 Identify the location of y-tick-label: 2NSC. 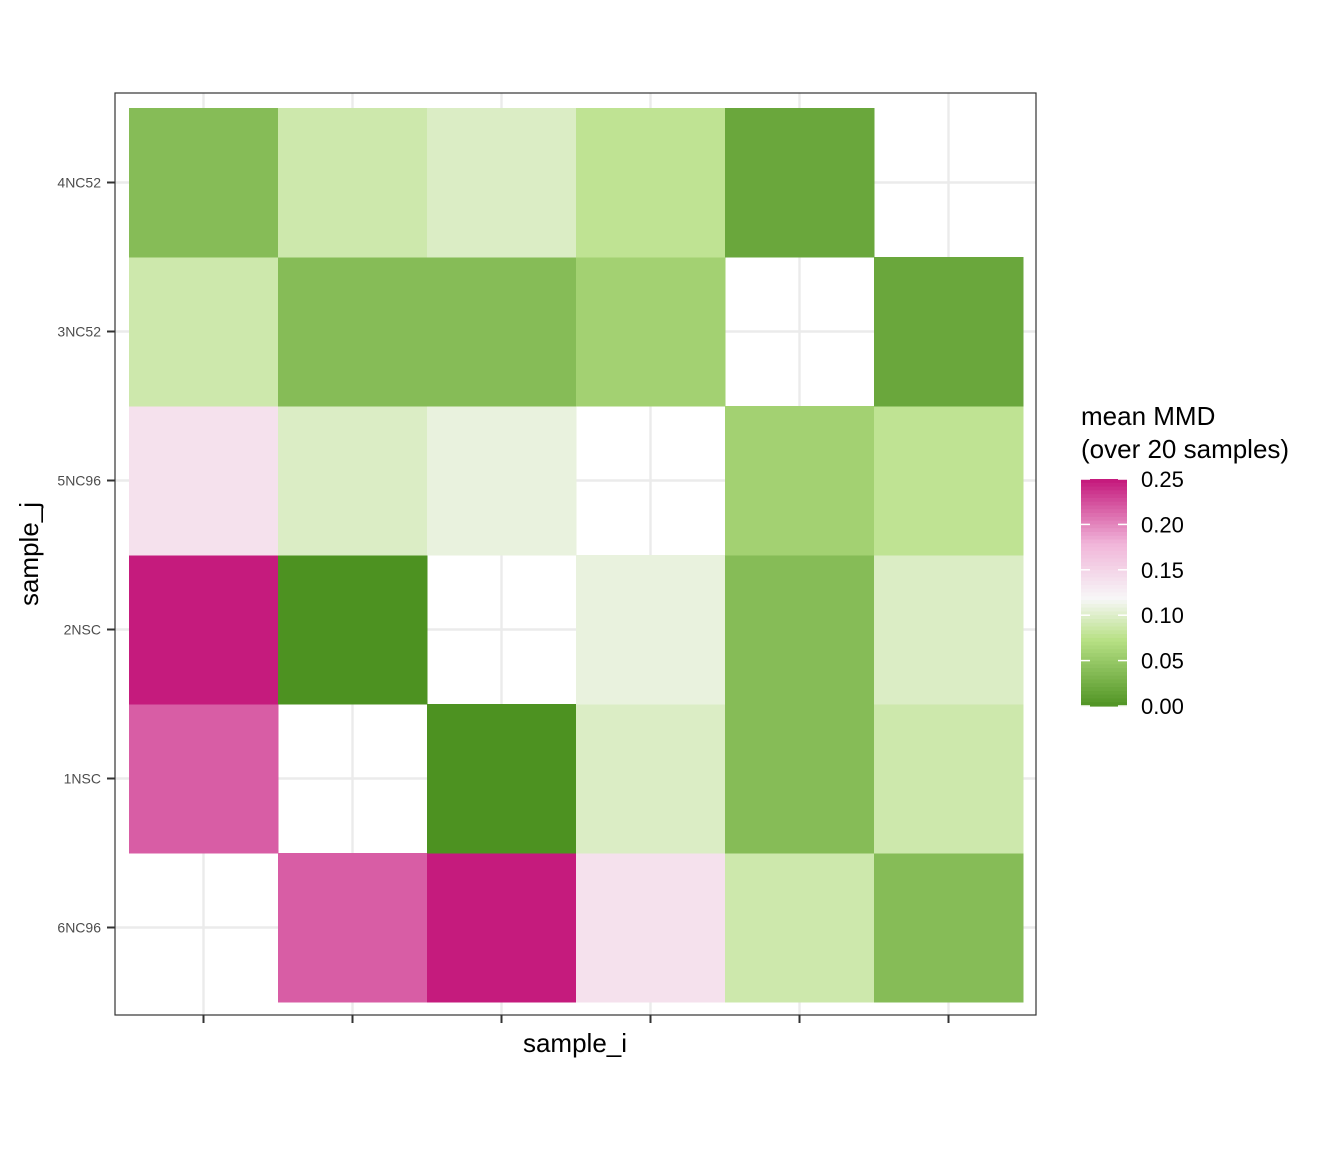
(82, 630).